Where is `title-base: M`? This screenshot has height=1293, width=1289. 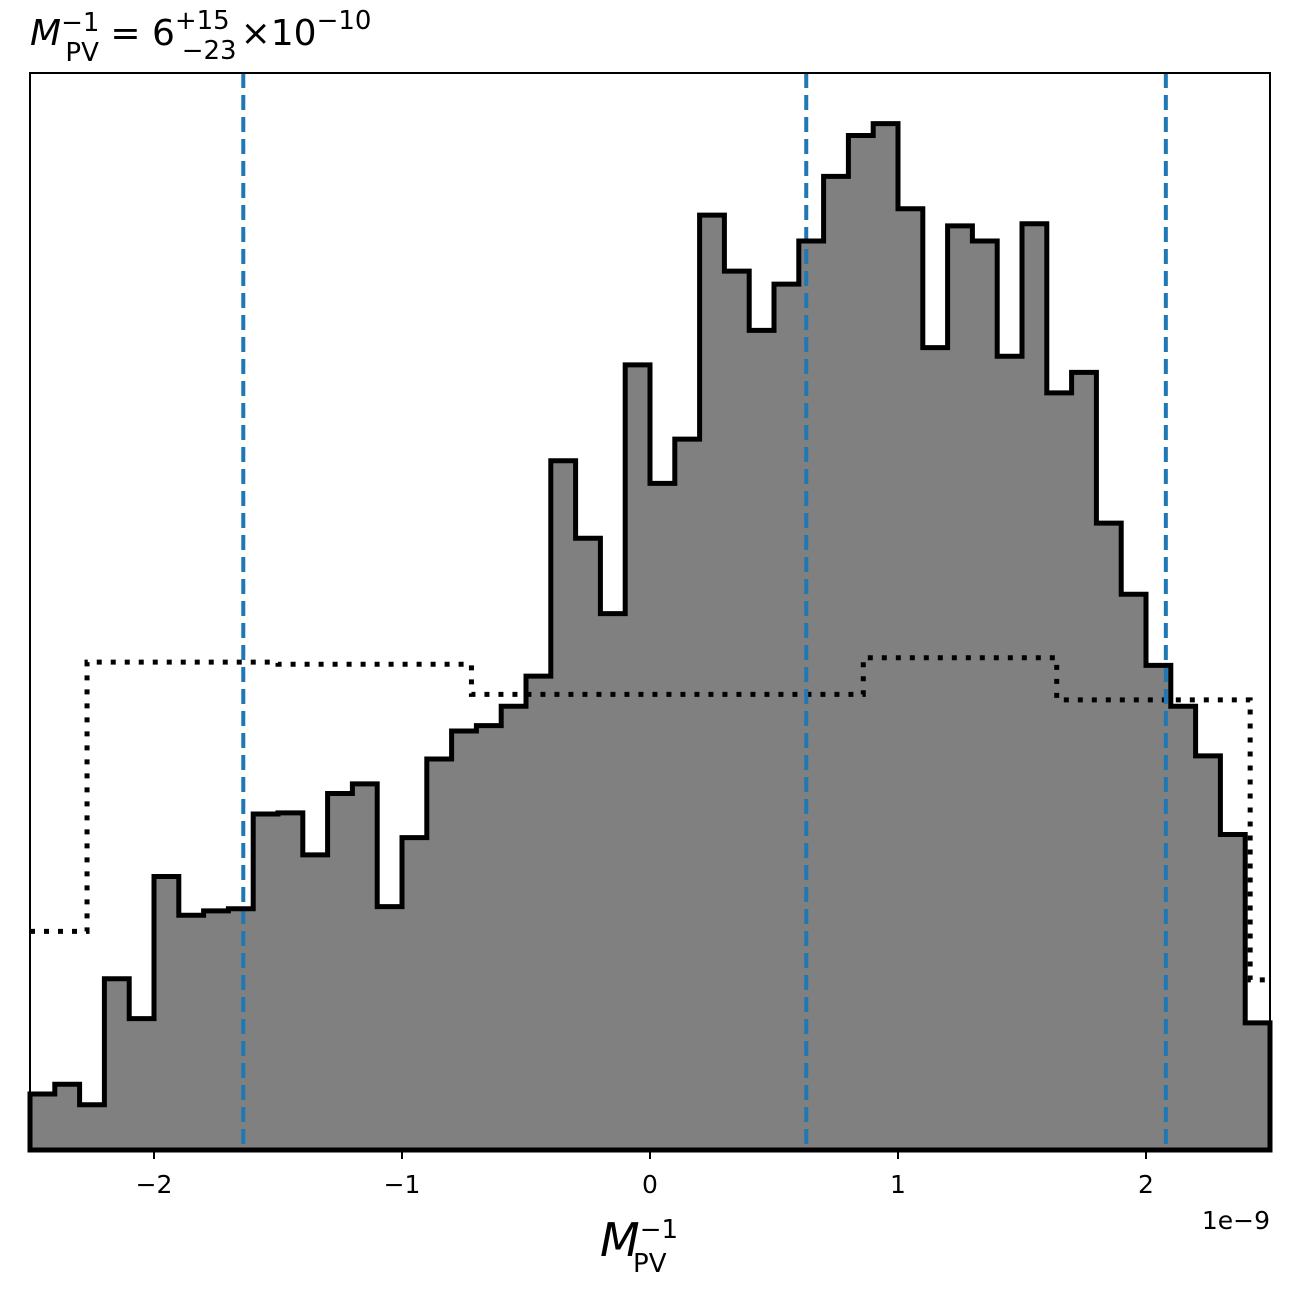
title-base: M is located at coordinates (45, 33).